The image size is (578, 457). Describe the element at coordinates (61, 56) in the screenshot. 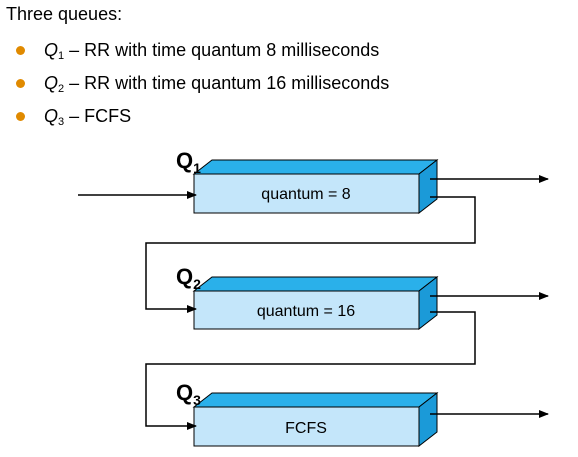

I see `bullet-queue-sub: 1` at that location.